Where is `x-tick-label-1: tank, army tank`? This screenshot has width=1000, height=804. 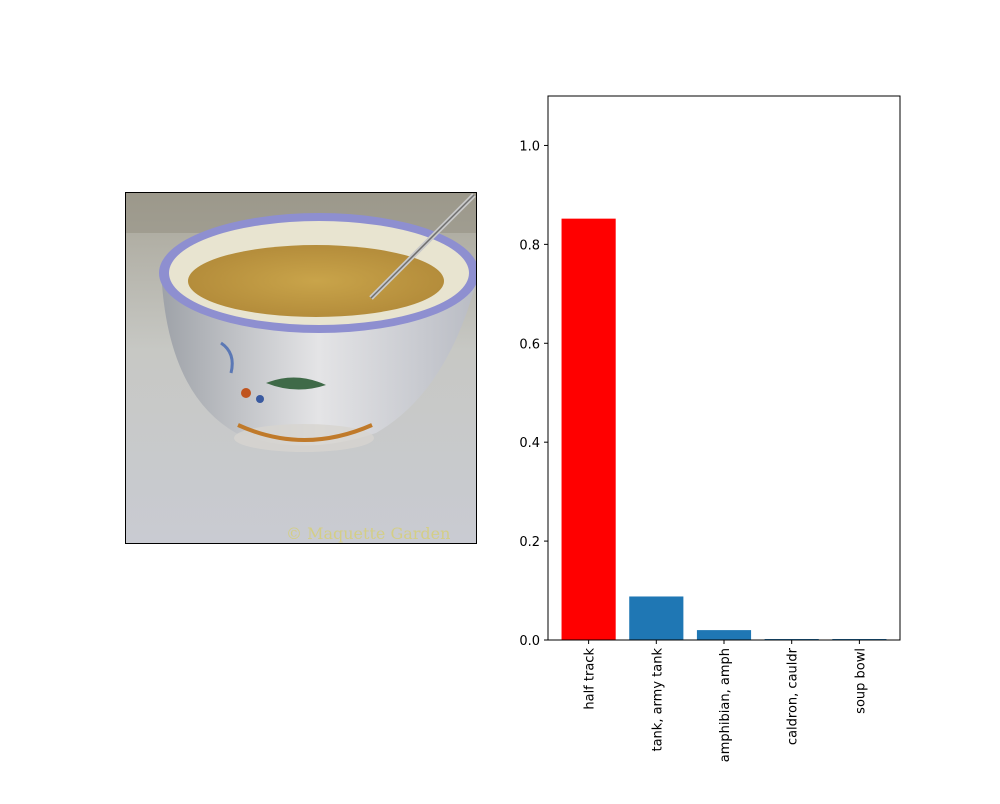 x-tick-label-1: tank, army tank is located at coordinates (657, 700).